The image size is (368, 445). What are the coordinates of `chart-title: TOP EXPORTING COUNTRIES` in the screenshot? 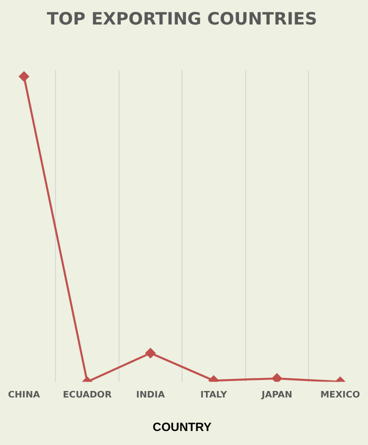 It's located at (182, 20).